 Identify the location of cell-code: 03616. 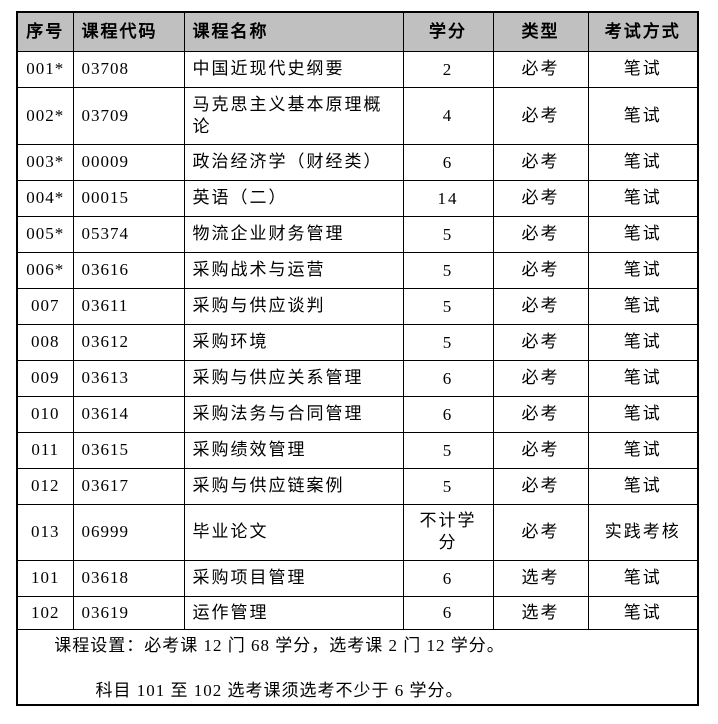
(128, 270).